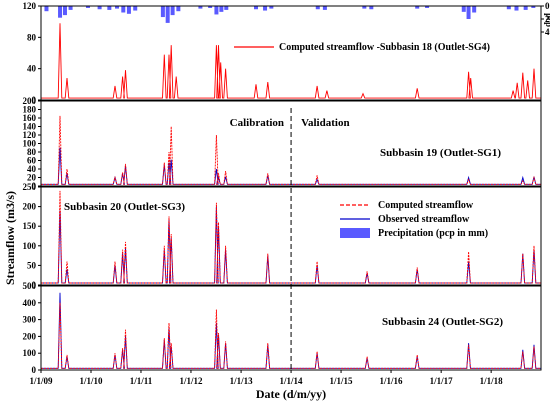 The width and height of the screenshot is (550, 405). I want to click on calibration-label: Calibration, so click(257, 123).